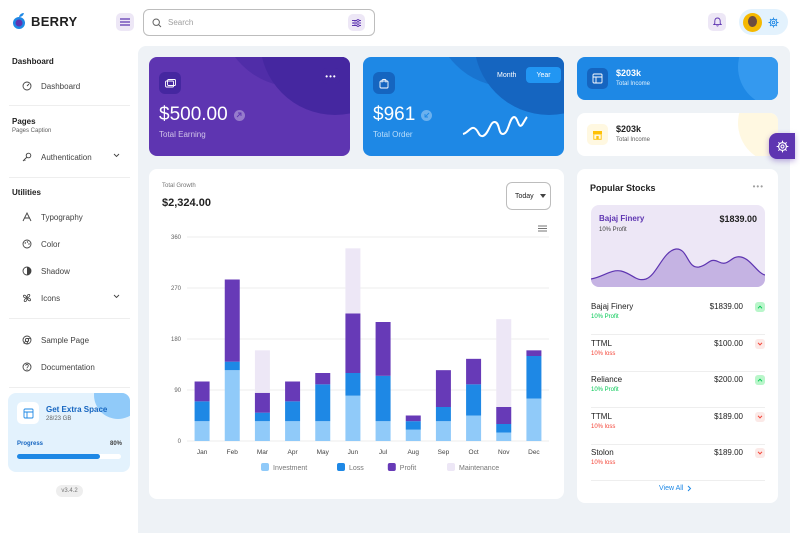 Image resolution: width=800 pixels, height=533 pixels. I want to click on stocks-more-button: •••, so click(758, 186).